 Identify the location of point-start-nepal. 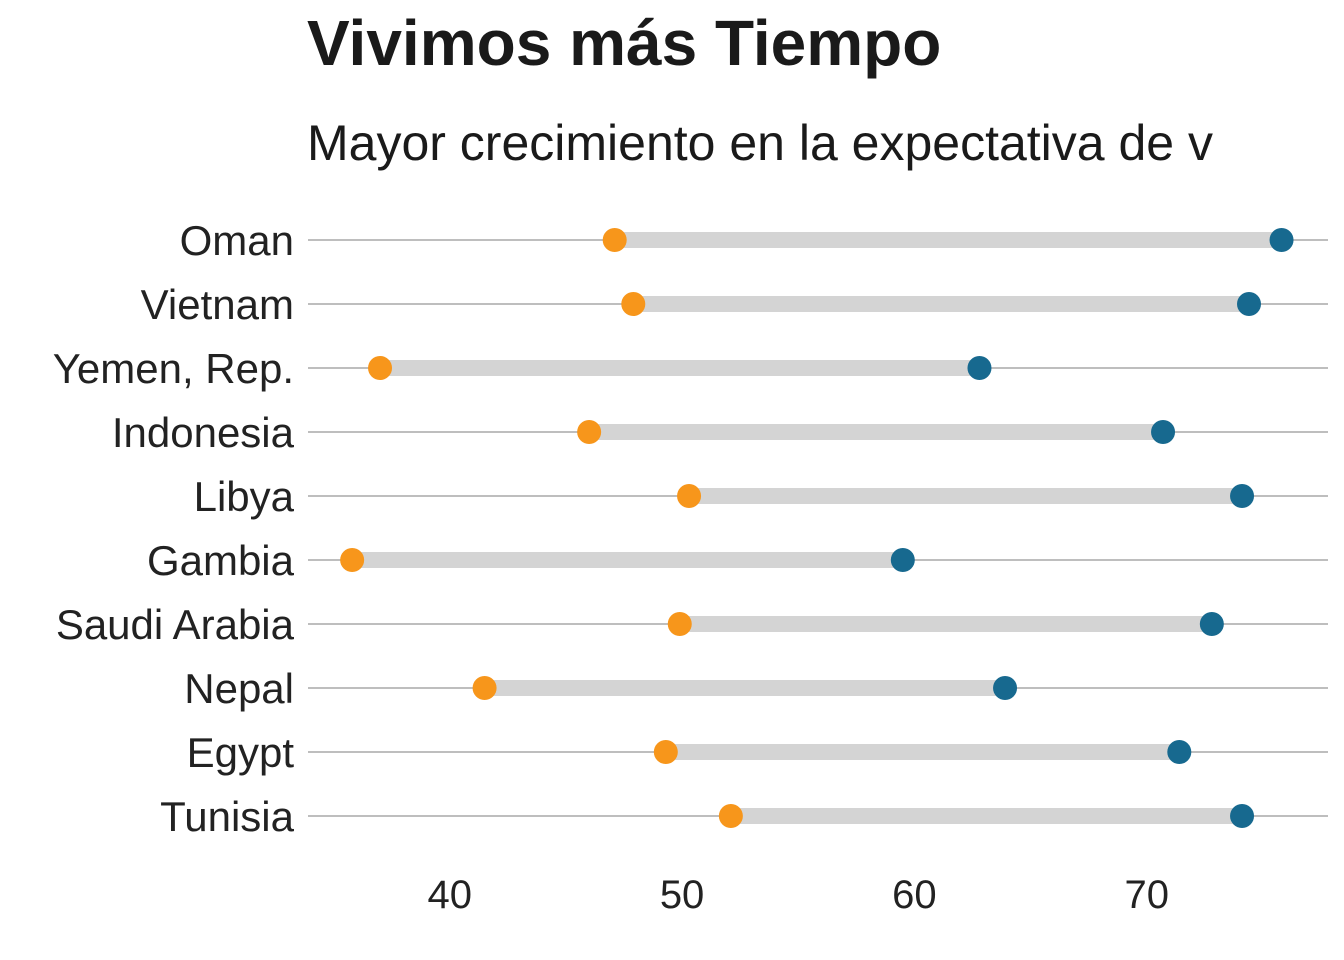
(484, 688).